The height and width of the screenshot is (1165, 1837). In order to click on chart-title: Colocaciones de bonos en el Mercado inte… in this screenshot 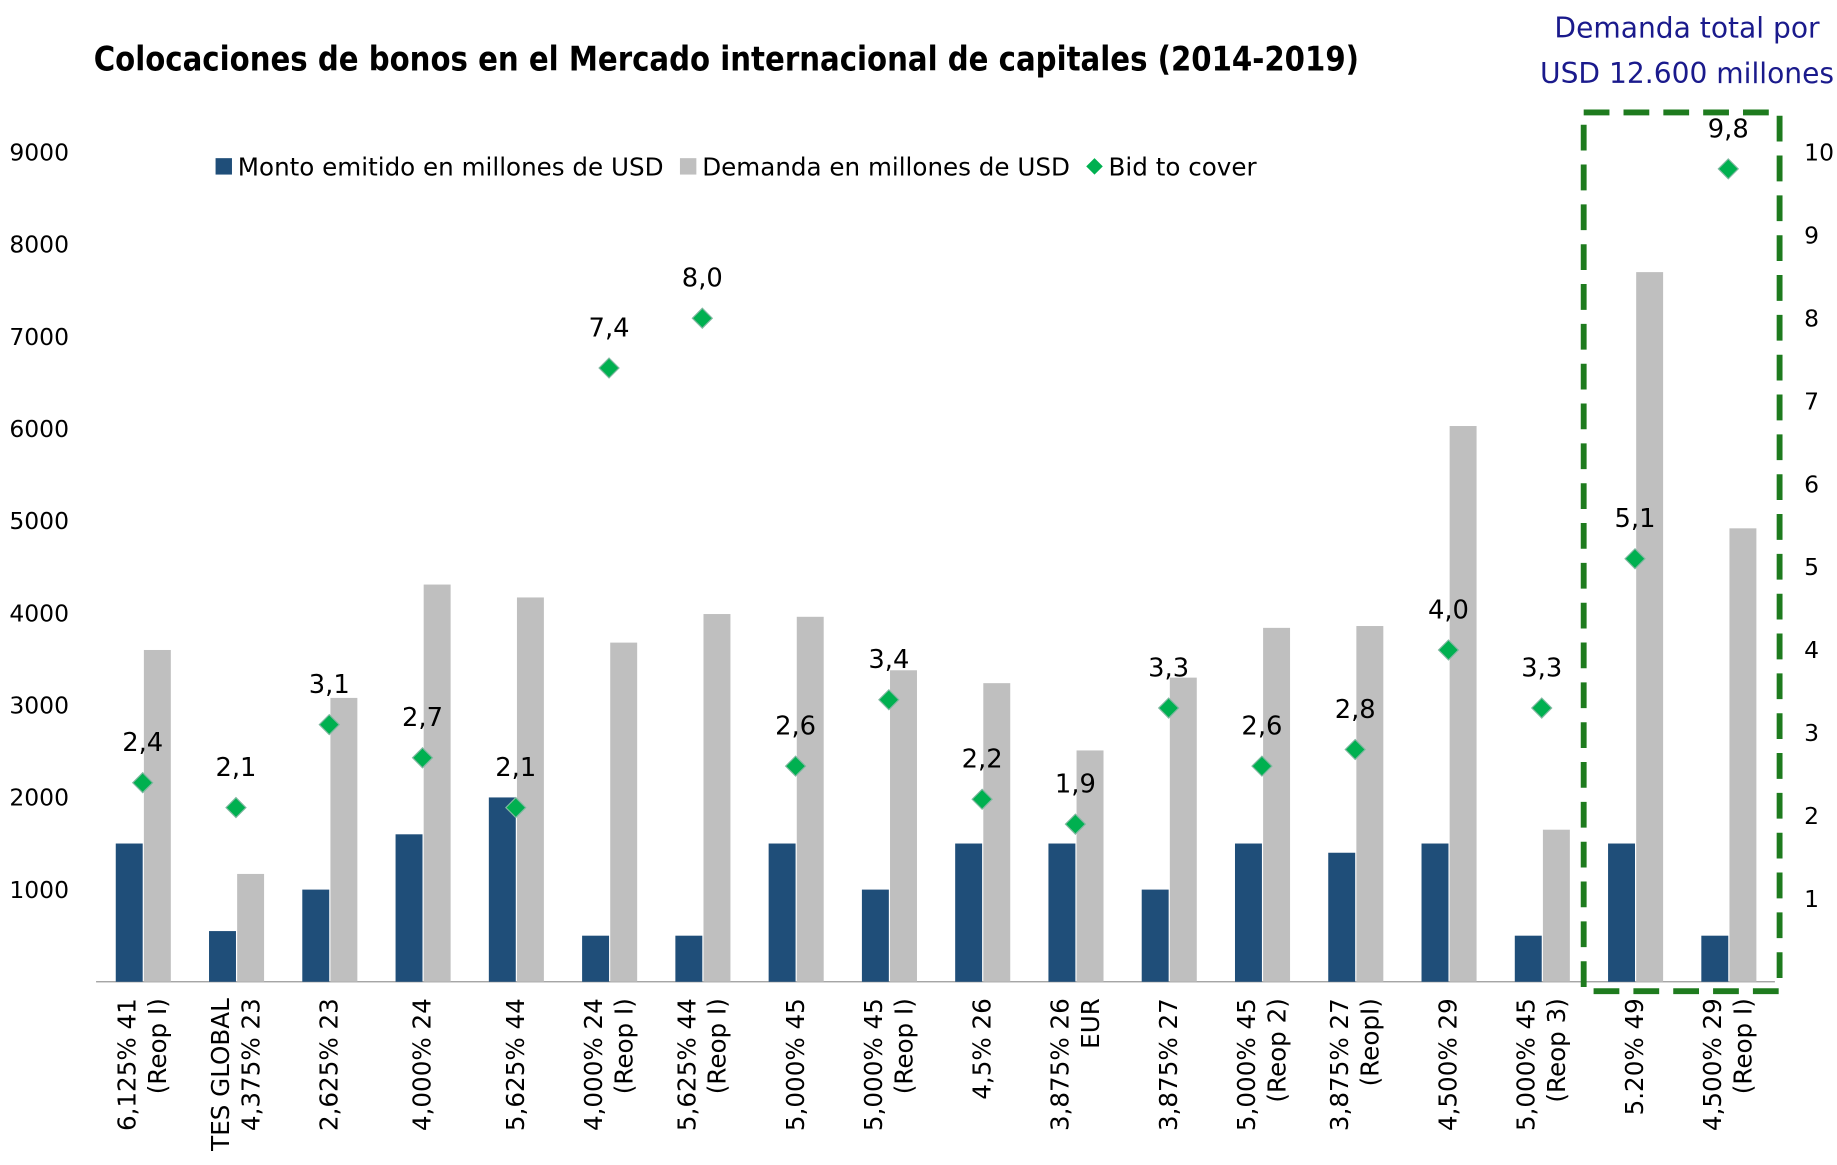, I will do `click(726, 59)`.